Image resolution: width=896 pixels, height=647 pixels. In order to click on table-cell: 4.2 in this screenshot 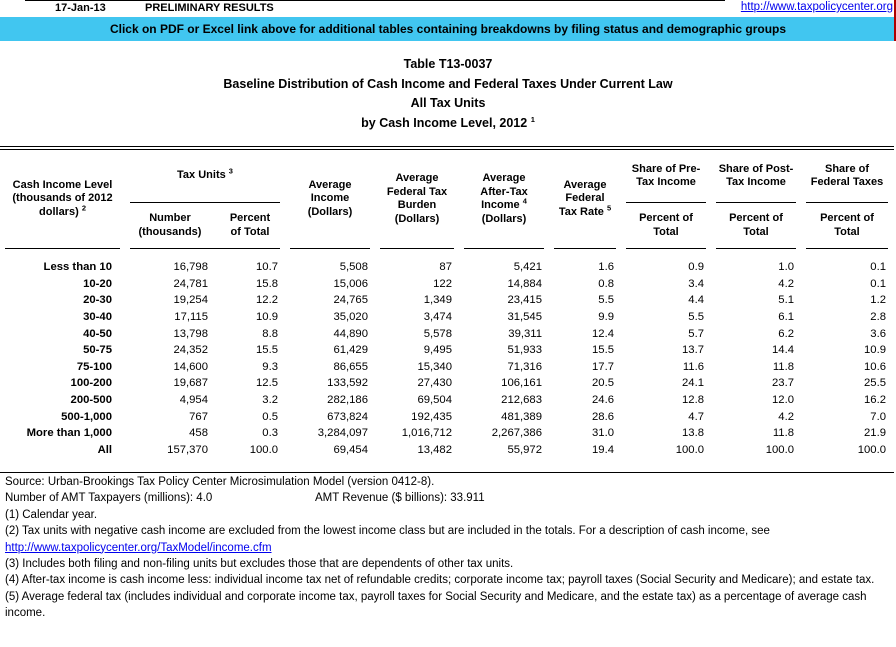, I will do `click(786, 416)`.